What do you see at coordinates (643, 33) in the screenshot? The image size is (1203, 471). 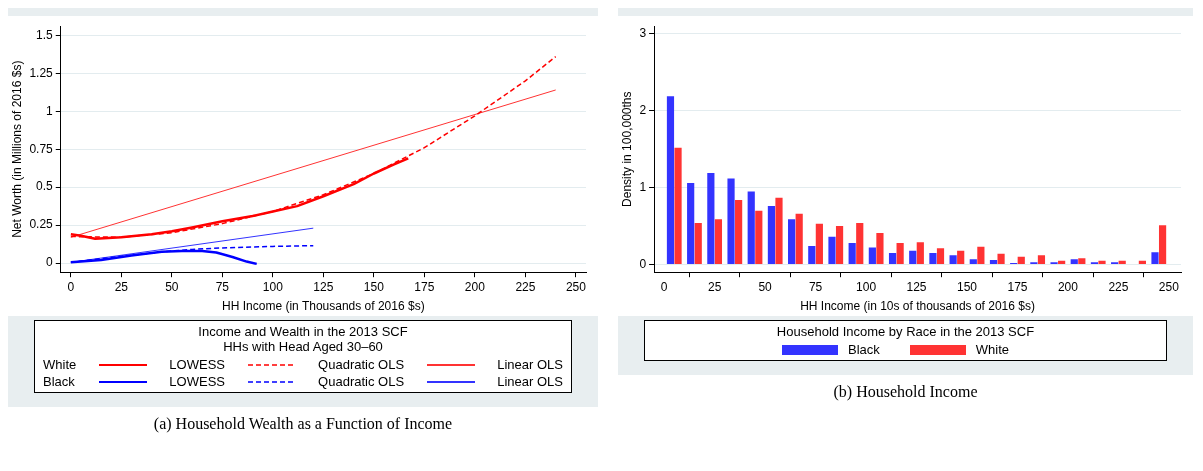 I see `y-tick-label: 3` at bounding box center [643, 33].